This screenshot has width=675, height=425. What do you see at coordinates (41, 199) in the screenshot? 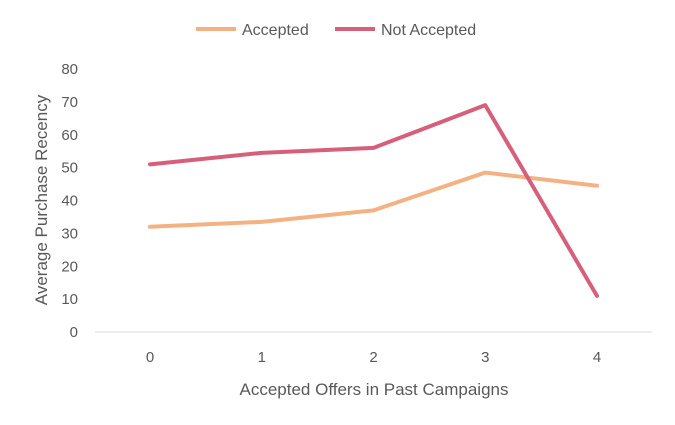
I see `y-axis-title: Average Purchase Recency` at bounding box center [41, 199].